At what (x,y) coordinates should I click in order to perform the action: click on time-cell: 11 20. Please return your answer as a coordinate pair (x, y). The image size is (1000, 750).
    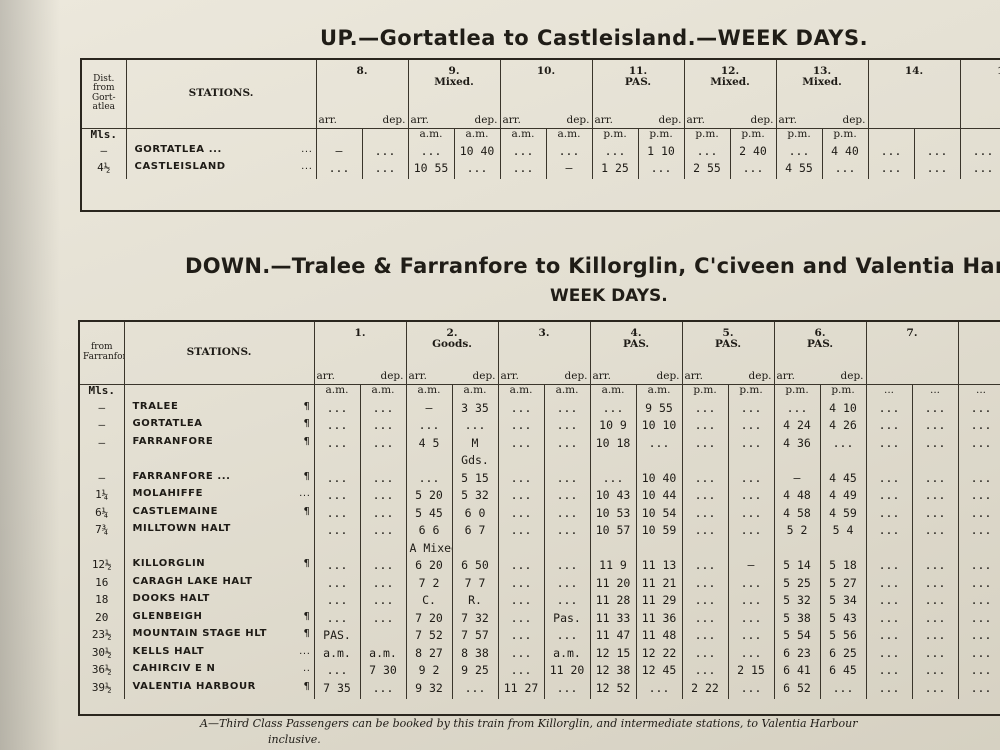
    Looking at the image, I should click on (613, 585).